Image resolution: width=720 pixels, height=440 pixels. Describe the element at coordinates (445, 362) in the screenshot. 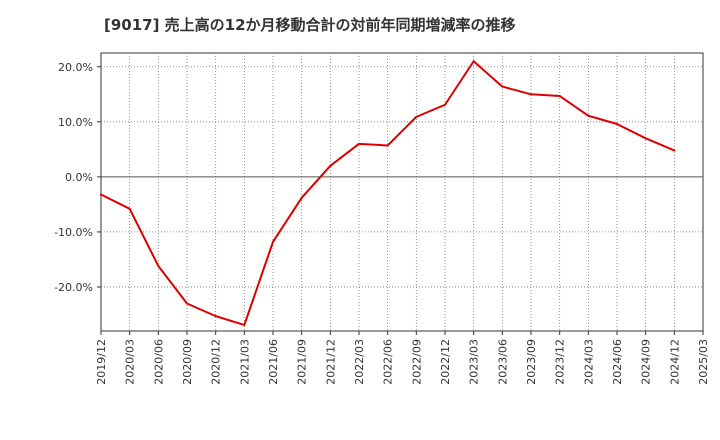

I see `x-tick-label: 2022/12` at that location.